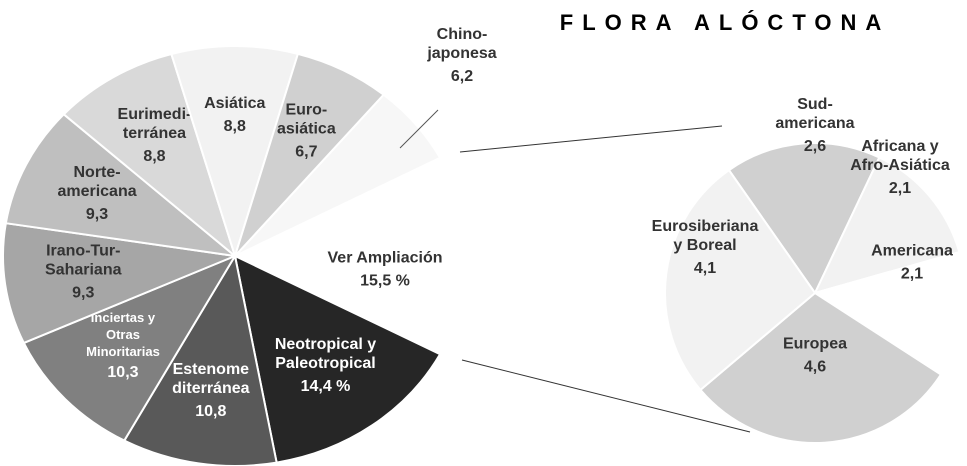 This screenshot has height=466, width=967. What do you see at coordinates (83, 251) in the screenshot?
I see `label-line: Irano-Tur-` at bounding box center [83, 251].